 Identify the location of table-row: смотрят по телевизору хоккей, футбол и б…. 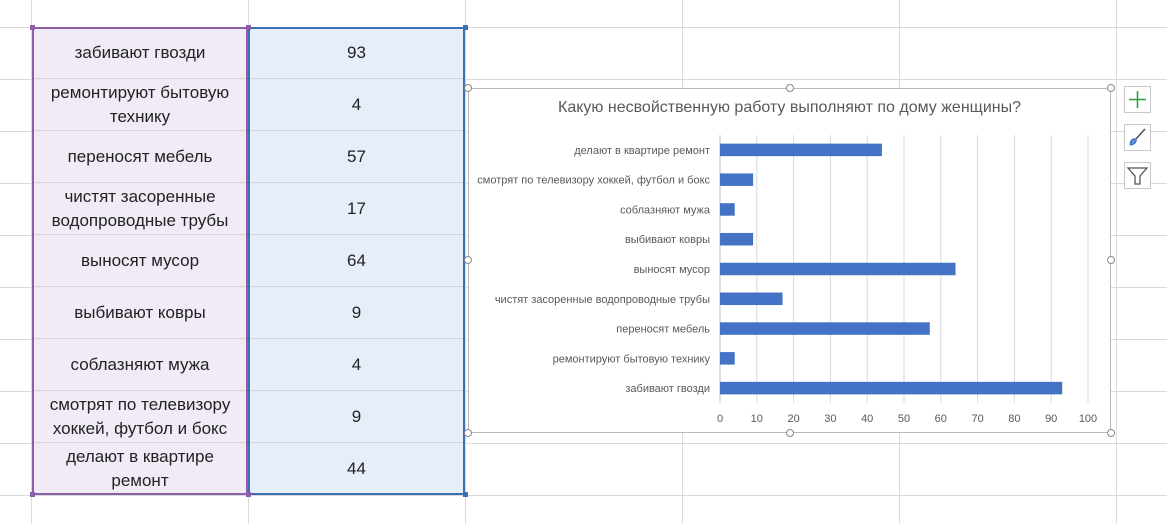
(248, 417).